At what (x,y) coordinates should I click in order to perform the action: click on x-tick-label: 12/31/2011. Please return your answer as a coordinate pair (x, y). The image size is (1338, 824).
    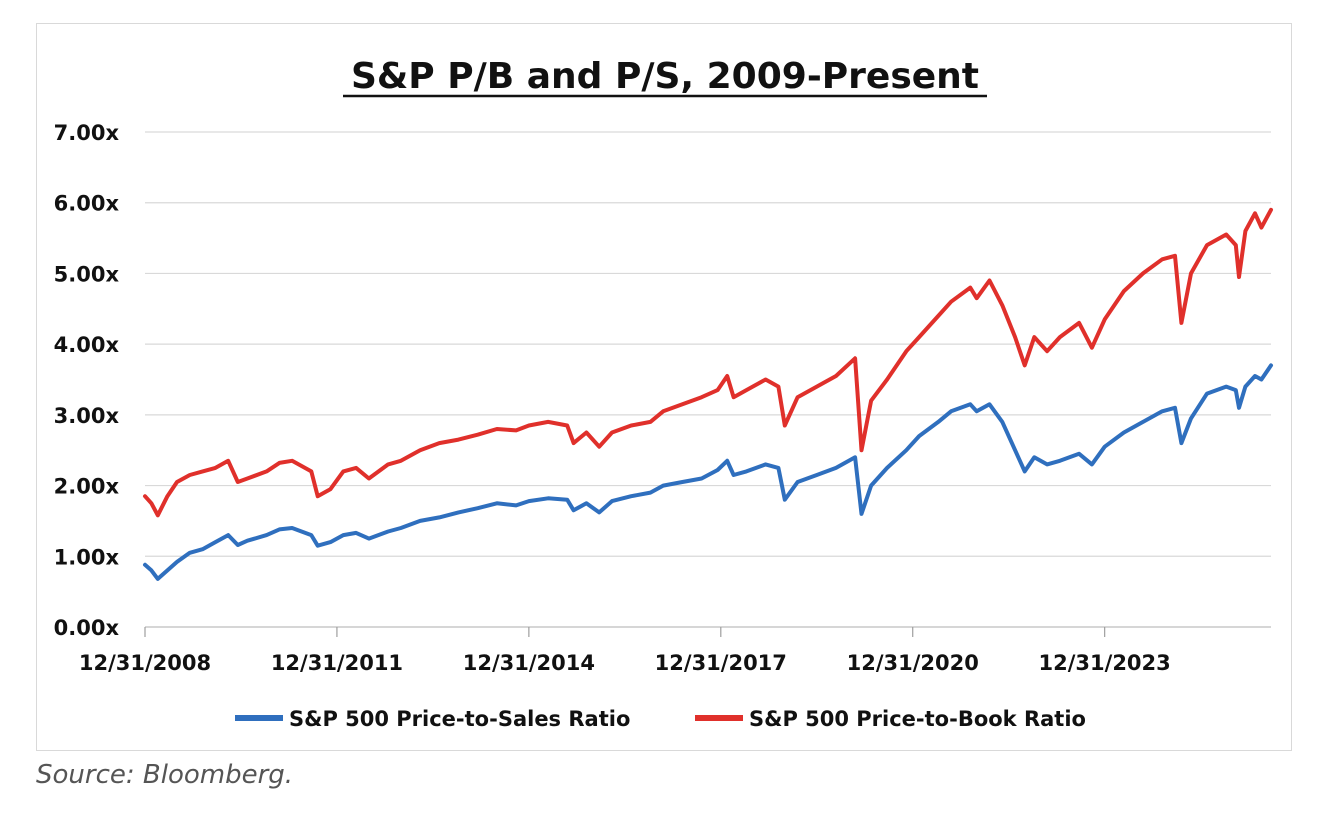
    Looking at the image, I should click on (337, 663).